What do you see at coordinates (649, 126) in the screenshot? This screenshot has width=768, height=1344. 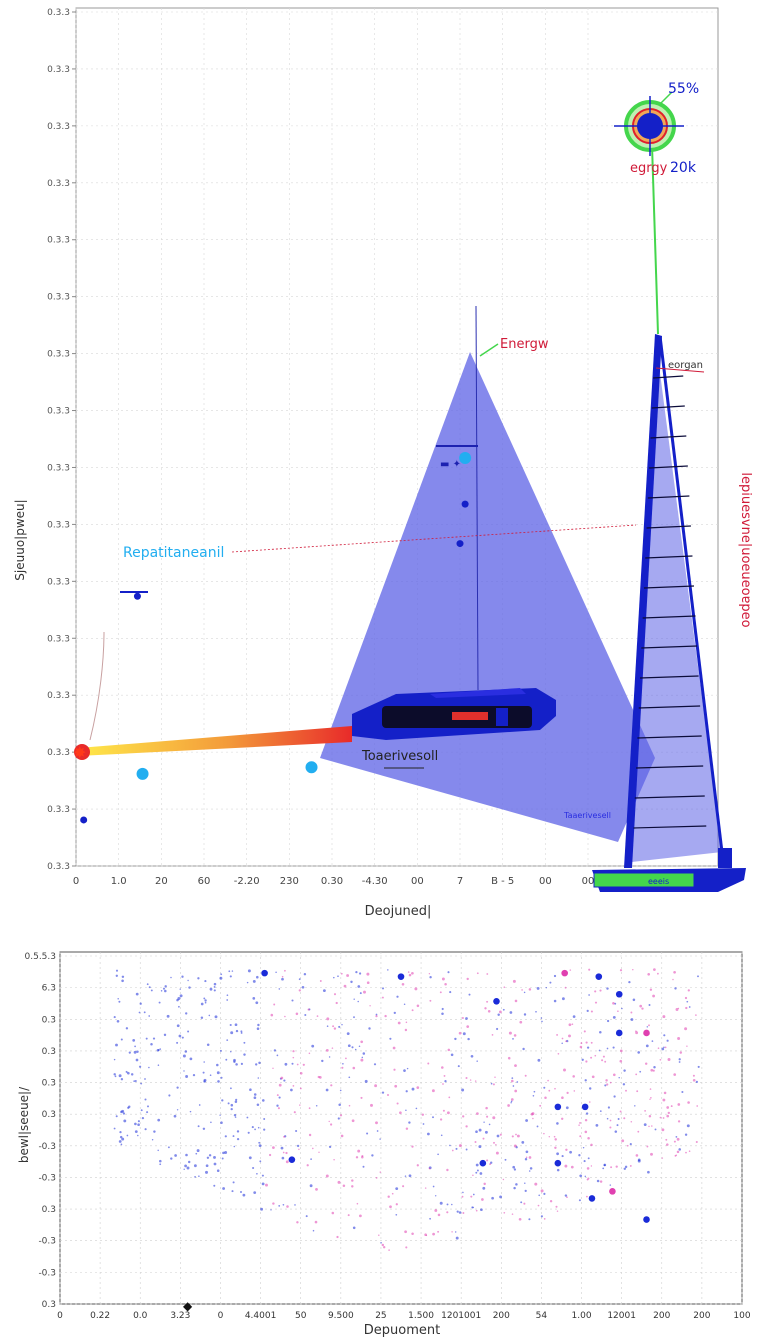 I see `target-icon` at bounding box center [649, 126].